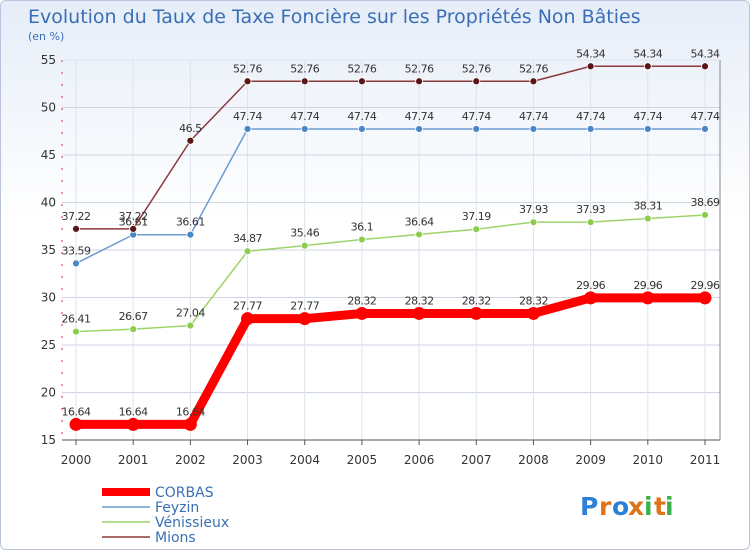 The height and width of the screenshot is (550, 750). What do you see at coordinates (190, 128) in the screenshot?
I see `data-label: 46.5` at bounding box center [190, 128].